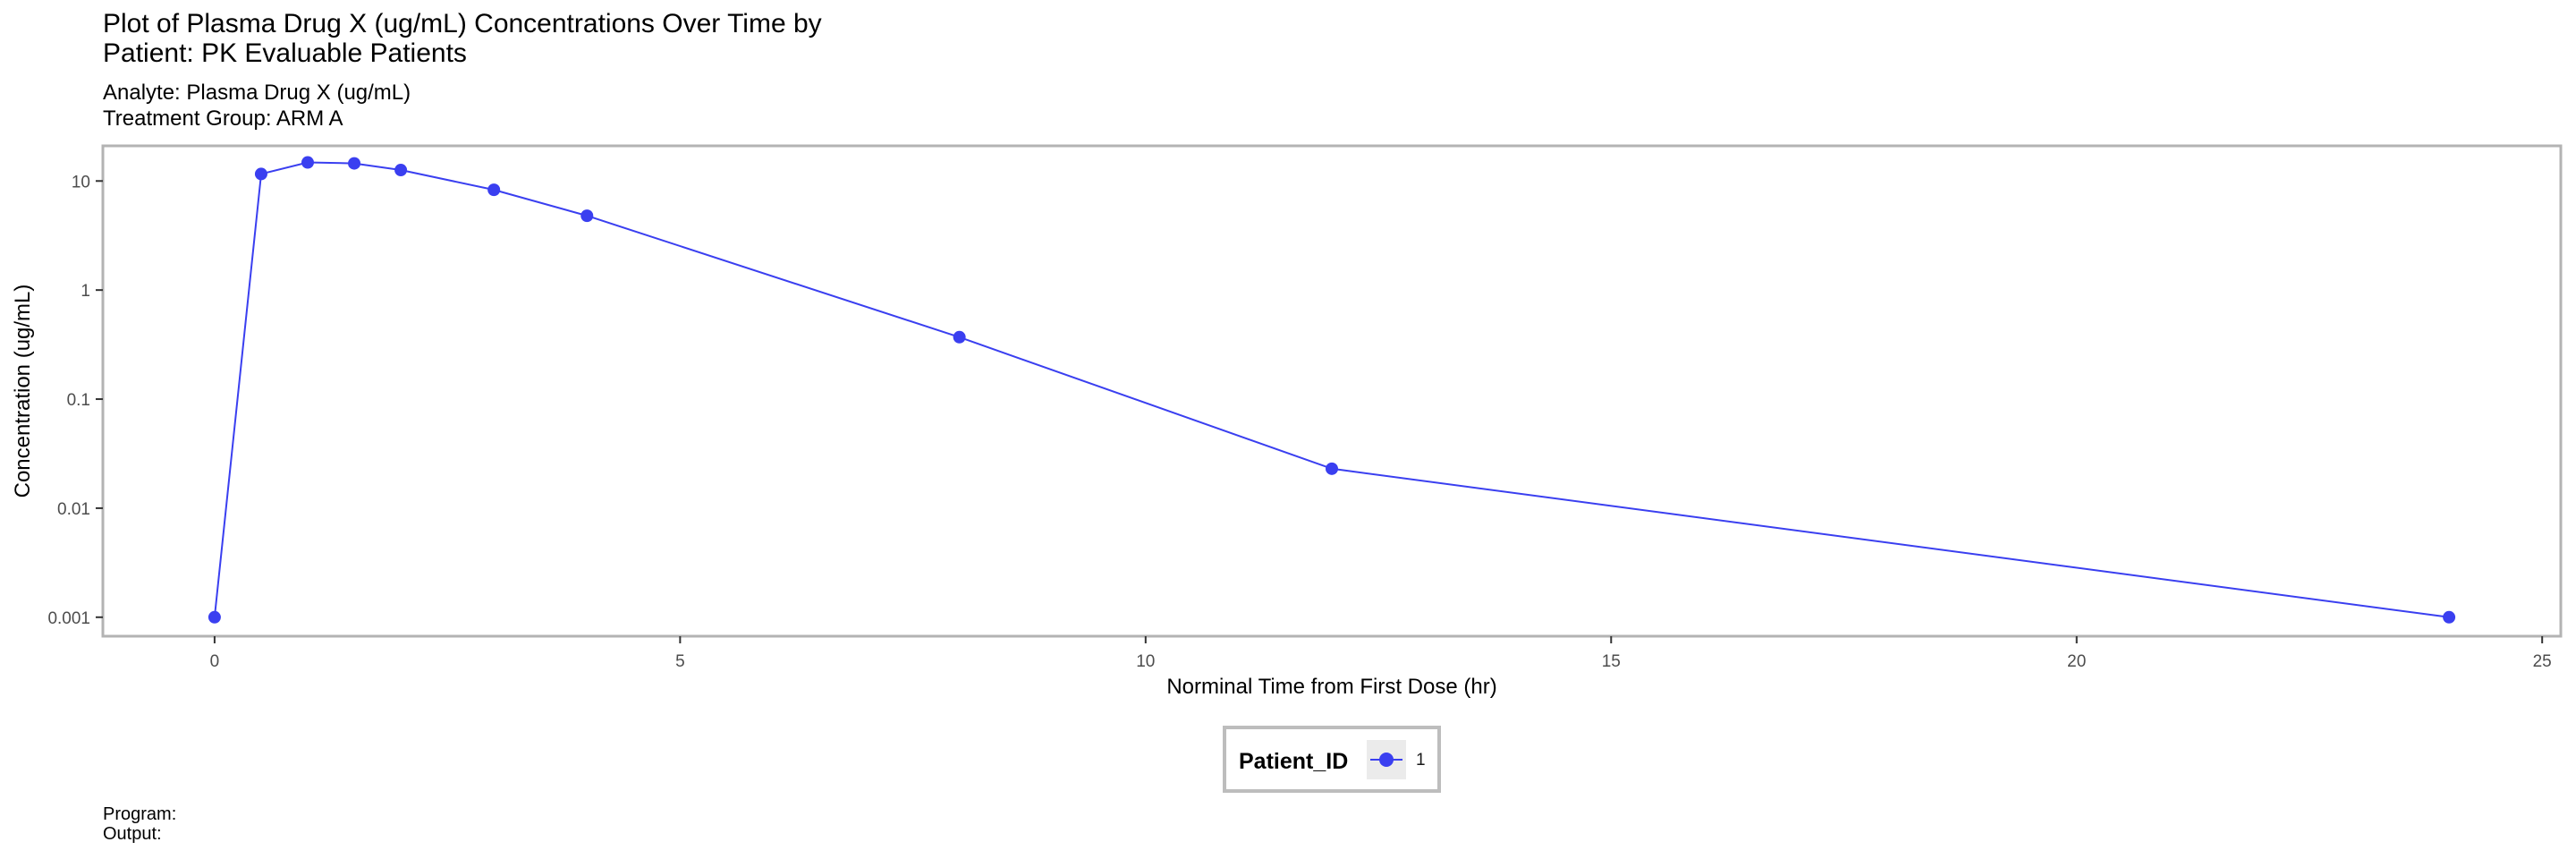 Image resolution: width=2576 pixels, height=859 pixels. What do you see at coordinates (215, 661) in the screenshot?
I see `x-tick-label: 0` at bounding box center [215, 661].